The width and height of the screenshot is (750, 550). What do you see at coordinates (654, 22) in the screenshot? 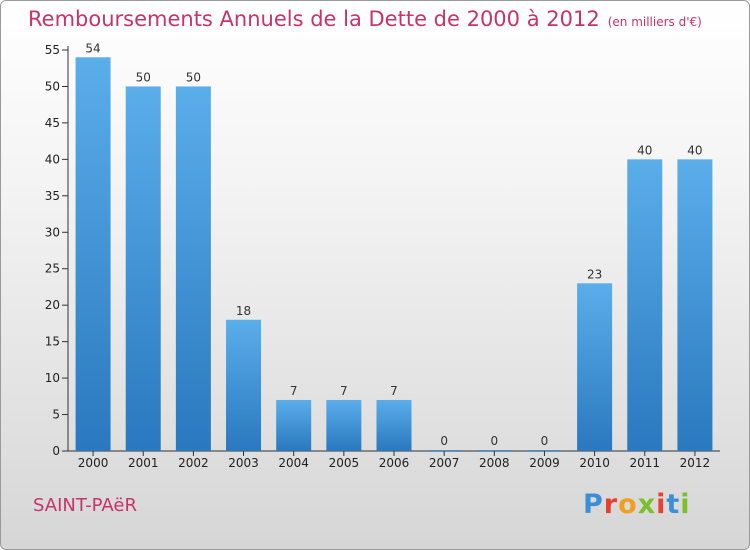
I see `chart-subtitle: (en milliers d'€)` at bounding box center [654, 22].